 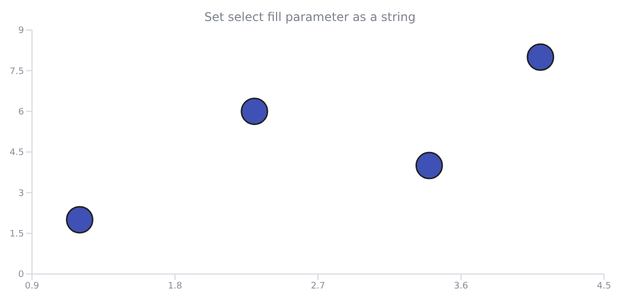 What do you see at coordinates (17, 153) in the screenshot?
I see `y-tick-label: 4.5` at bounding box center [17, 153].